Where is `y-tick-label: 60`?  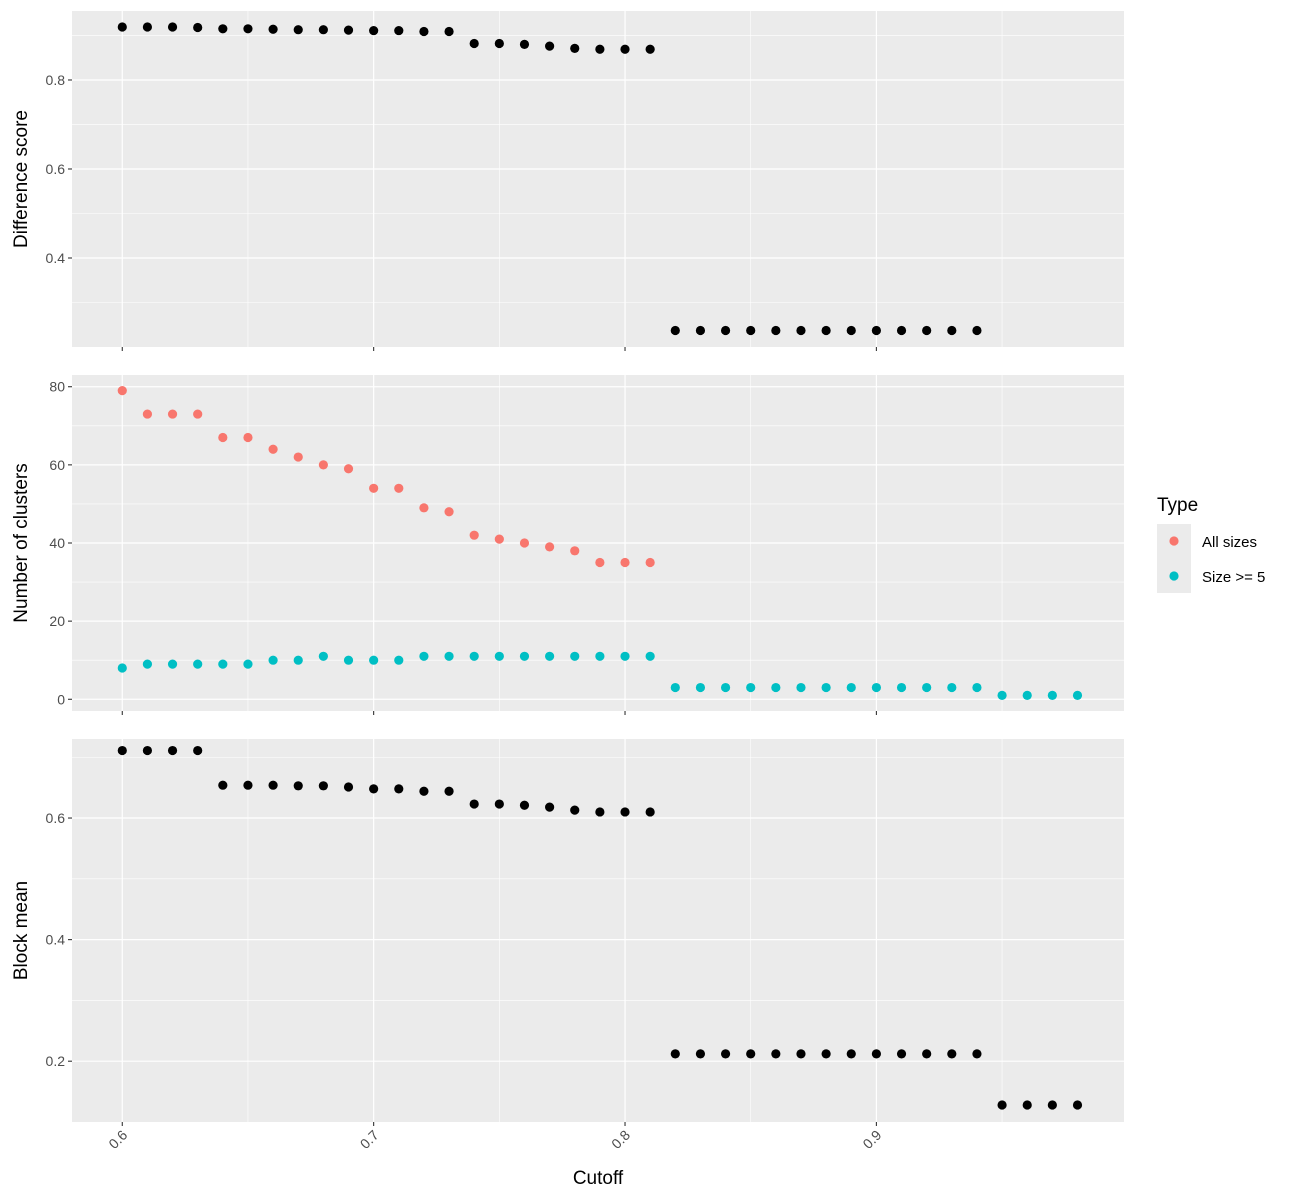
y-tick-label: 60 is located at coordinates (57, 465).